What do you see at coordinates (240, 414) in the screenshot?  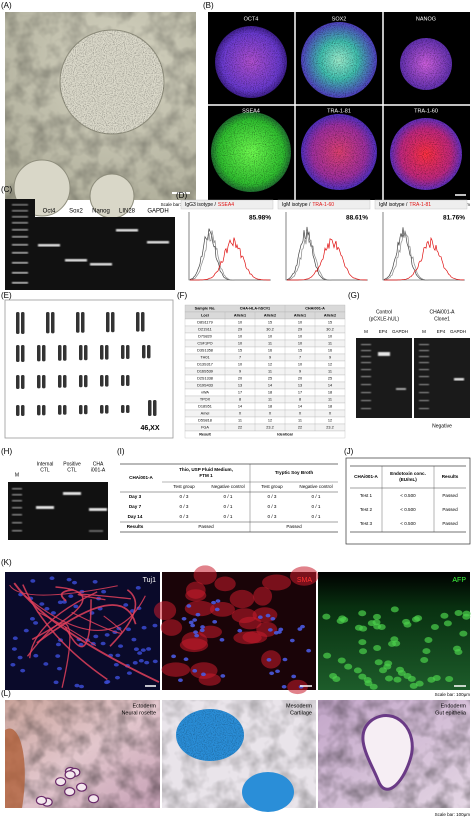 I see `table-cell: X` at bounding box center [240, 414].